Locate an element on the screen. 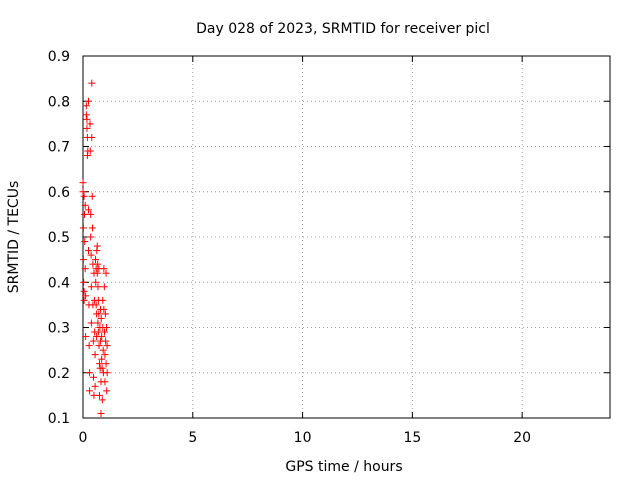  x-tick-label: 15 is located at coordinates (412, 438).